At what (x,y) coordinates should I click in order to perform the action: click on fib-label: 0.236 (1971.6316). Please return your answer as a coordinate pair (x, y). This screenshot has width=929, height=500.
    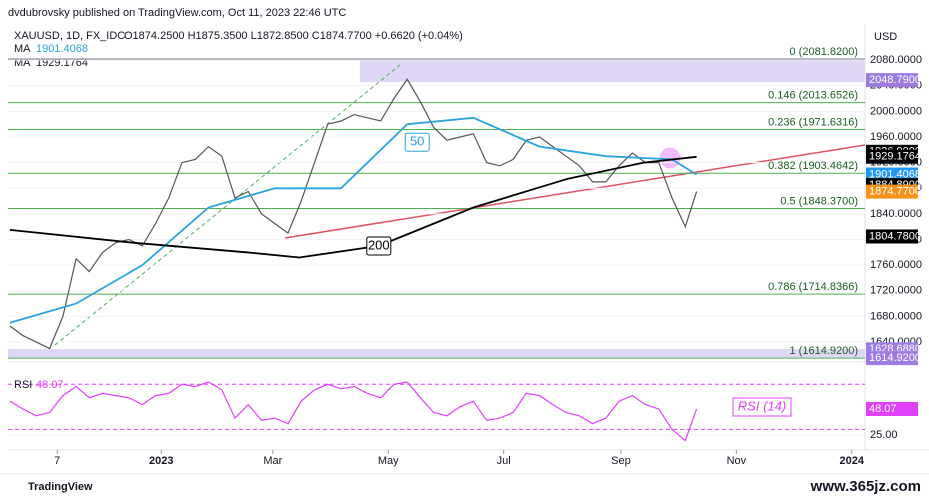
    Looking at the image, I should click on (813, 122).